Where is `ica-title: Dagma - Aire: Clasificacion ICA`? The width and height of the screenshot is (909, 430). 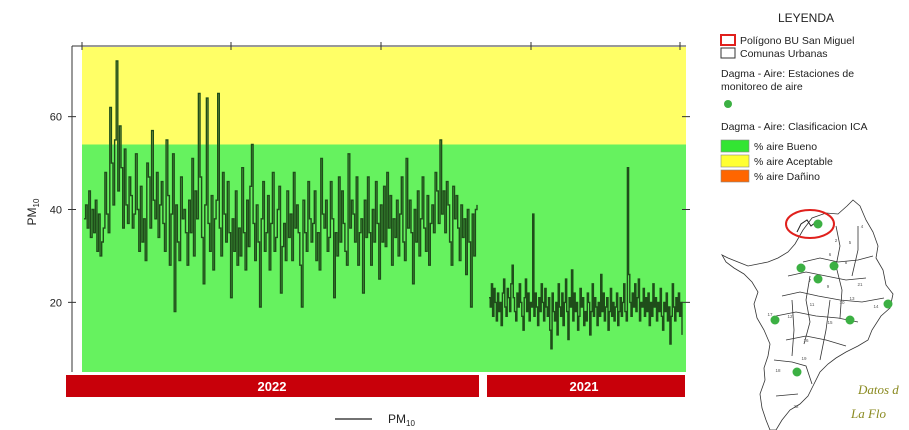
ica-title: Dagma - Aire: Clasificacion ICA is located at coordinates (794, 127).